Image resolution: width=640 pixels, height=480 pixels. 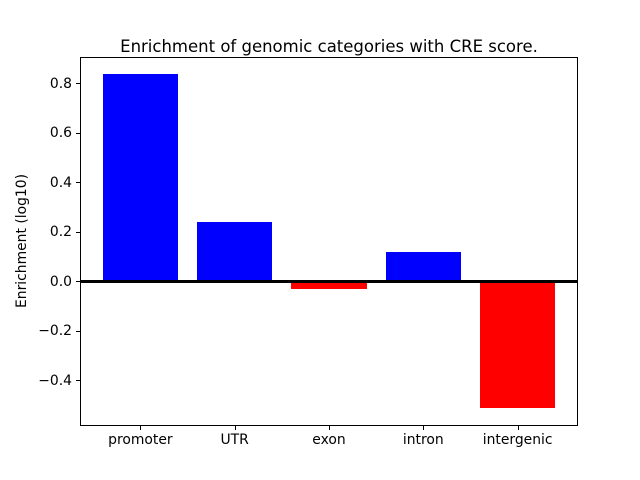 What do you see at coordinates (234, 252) in the screenshot?
I see `bar-UTR` at bounding box center [234, 252].